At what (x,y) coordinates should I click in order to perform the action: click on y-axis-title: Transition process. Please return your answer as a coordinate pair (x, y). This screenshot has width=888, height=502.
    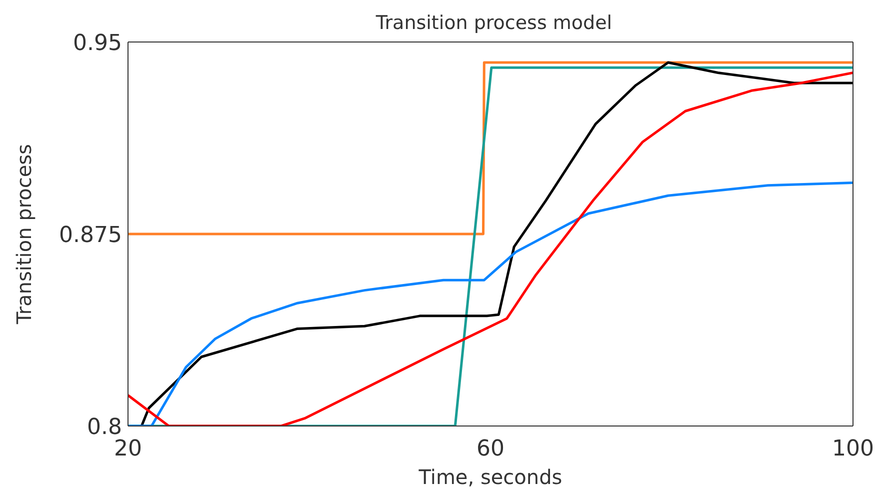
    Looking at the image, I should click on (24, 234).